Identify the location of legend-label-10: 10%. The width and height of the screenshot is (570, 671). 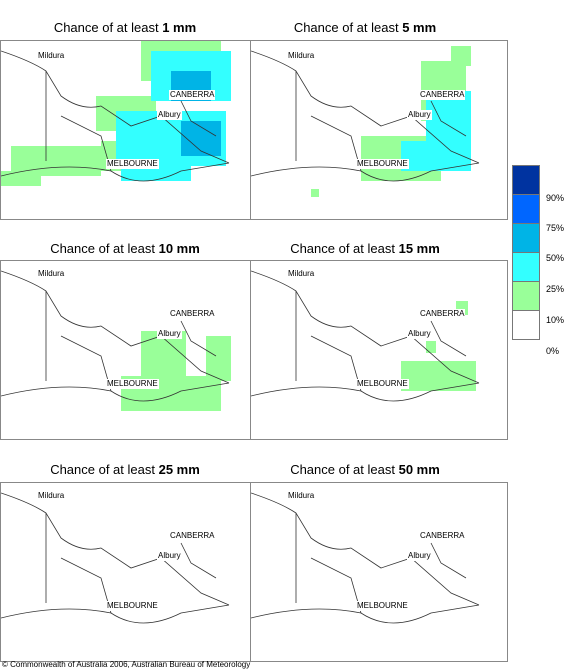
(555, 320).